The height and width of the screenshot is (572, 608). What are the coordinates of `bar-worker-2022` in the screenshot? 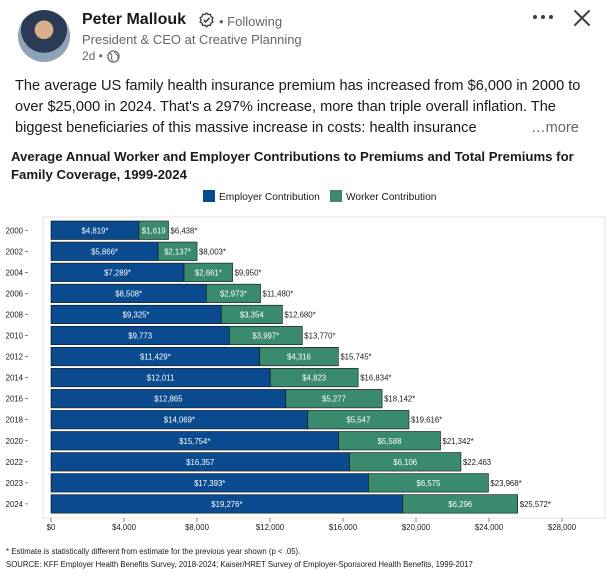 It's located at (405, 462).